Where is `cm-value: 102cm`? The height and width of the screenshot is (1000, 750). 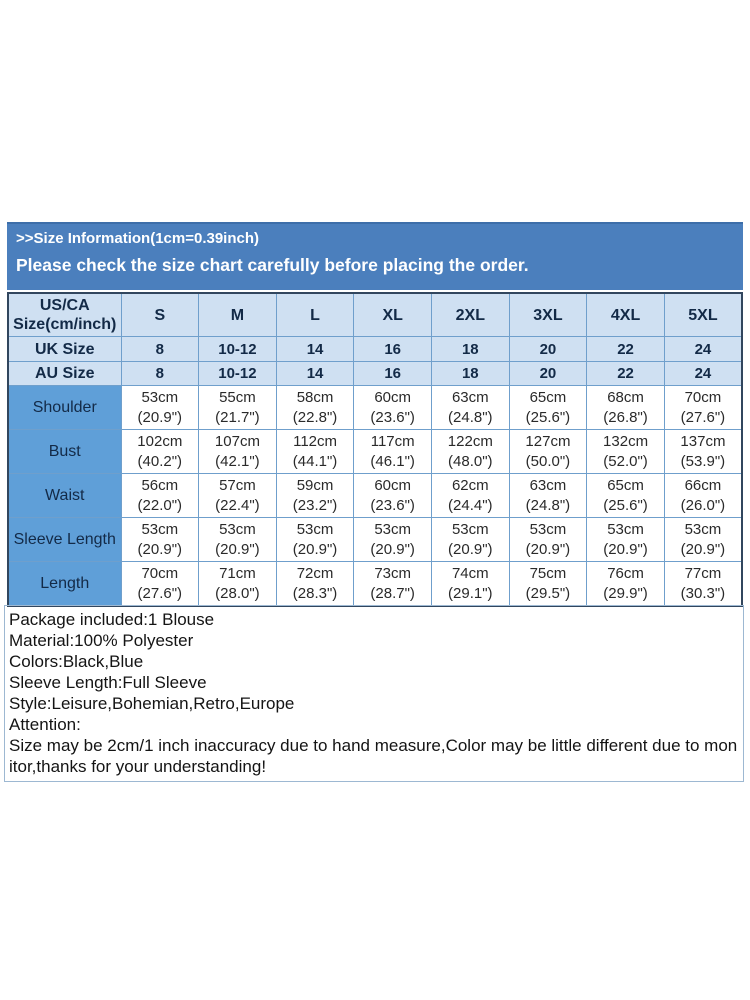 cm-value: 102cm is located at coordinates (160, 441).